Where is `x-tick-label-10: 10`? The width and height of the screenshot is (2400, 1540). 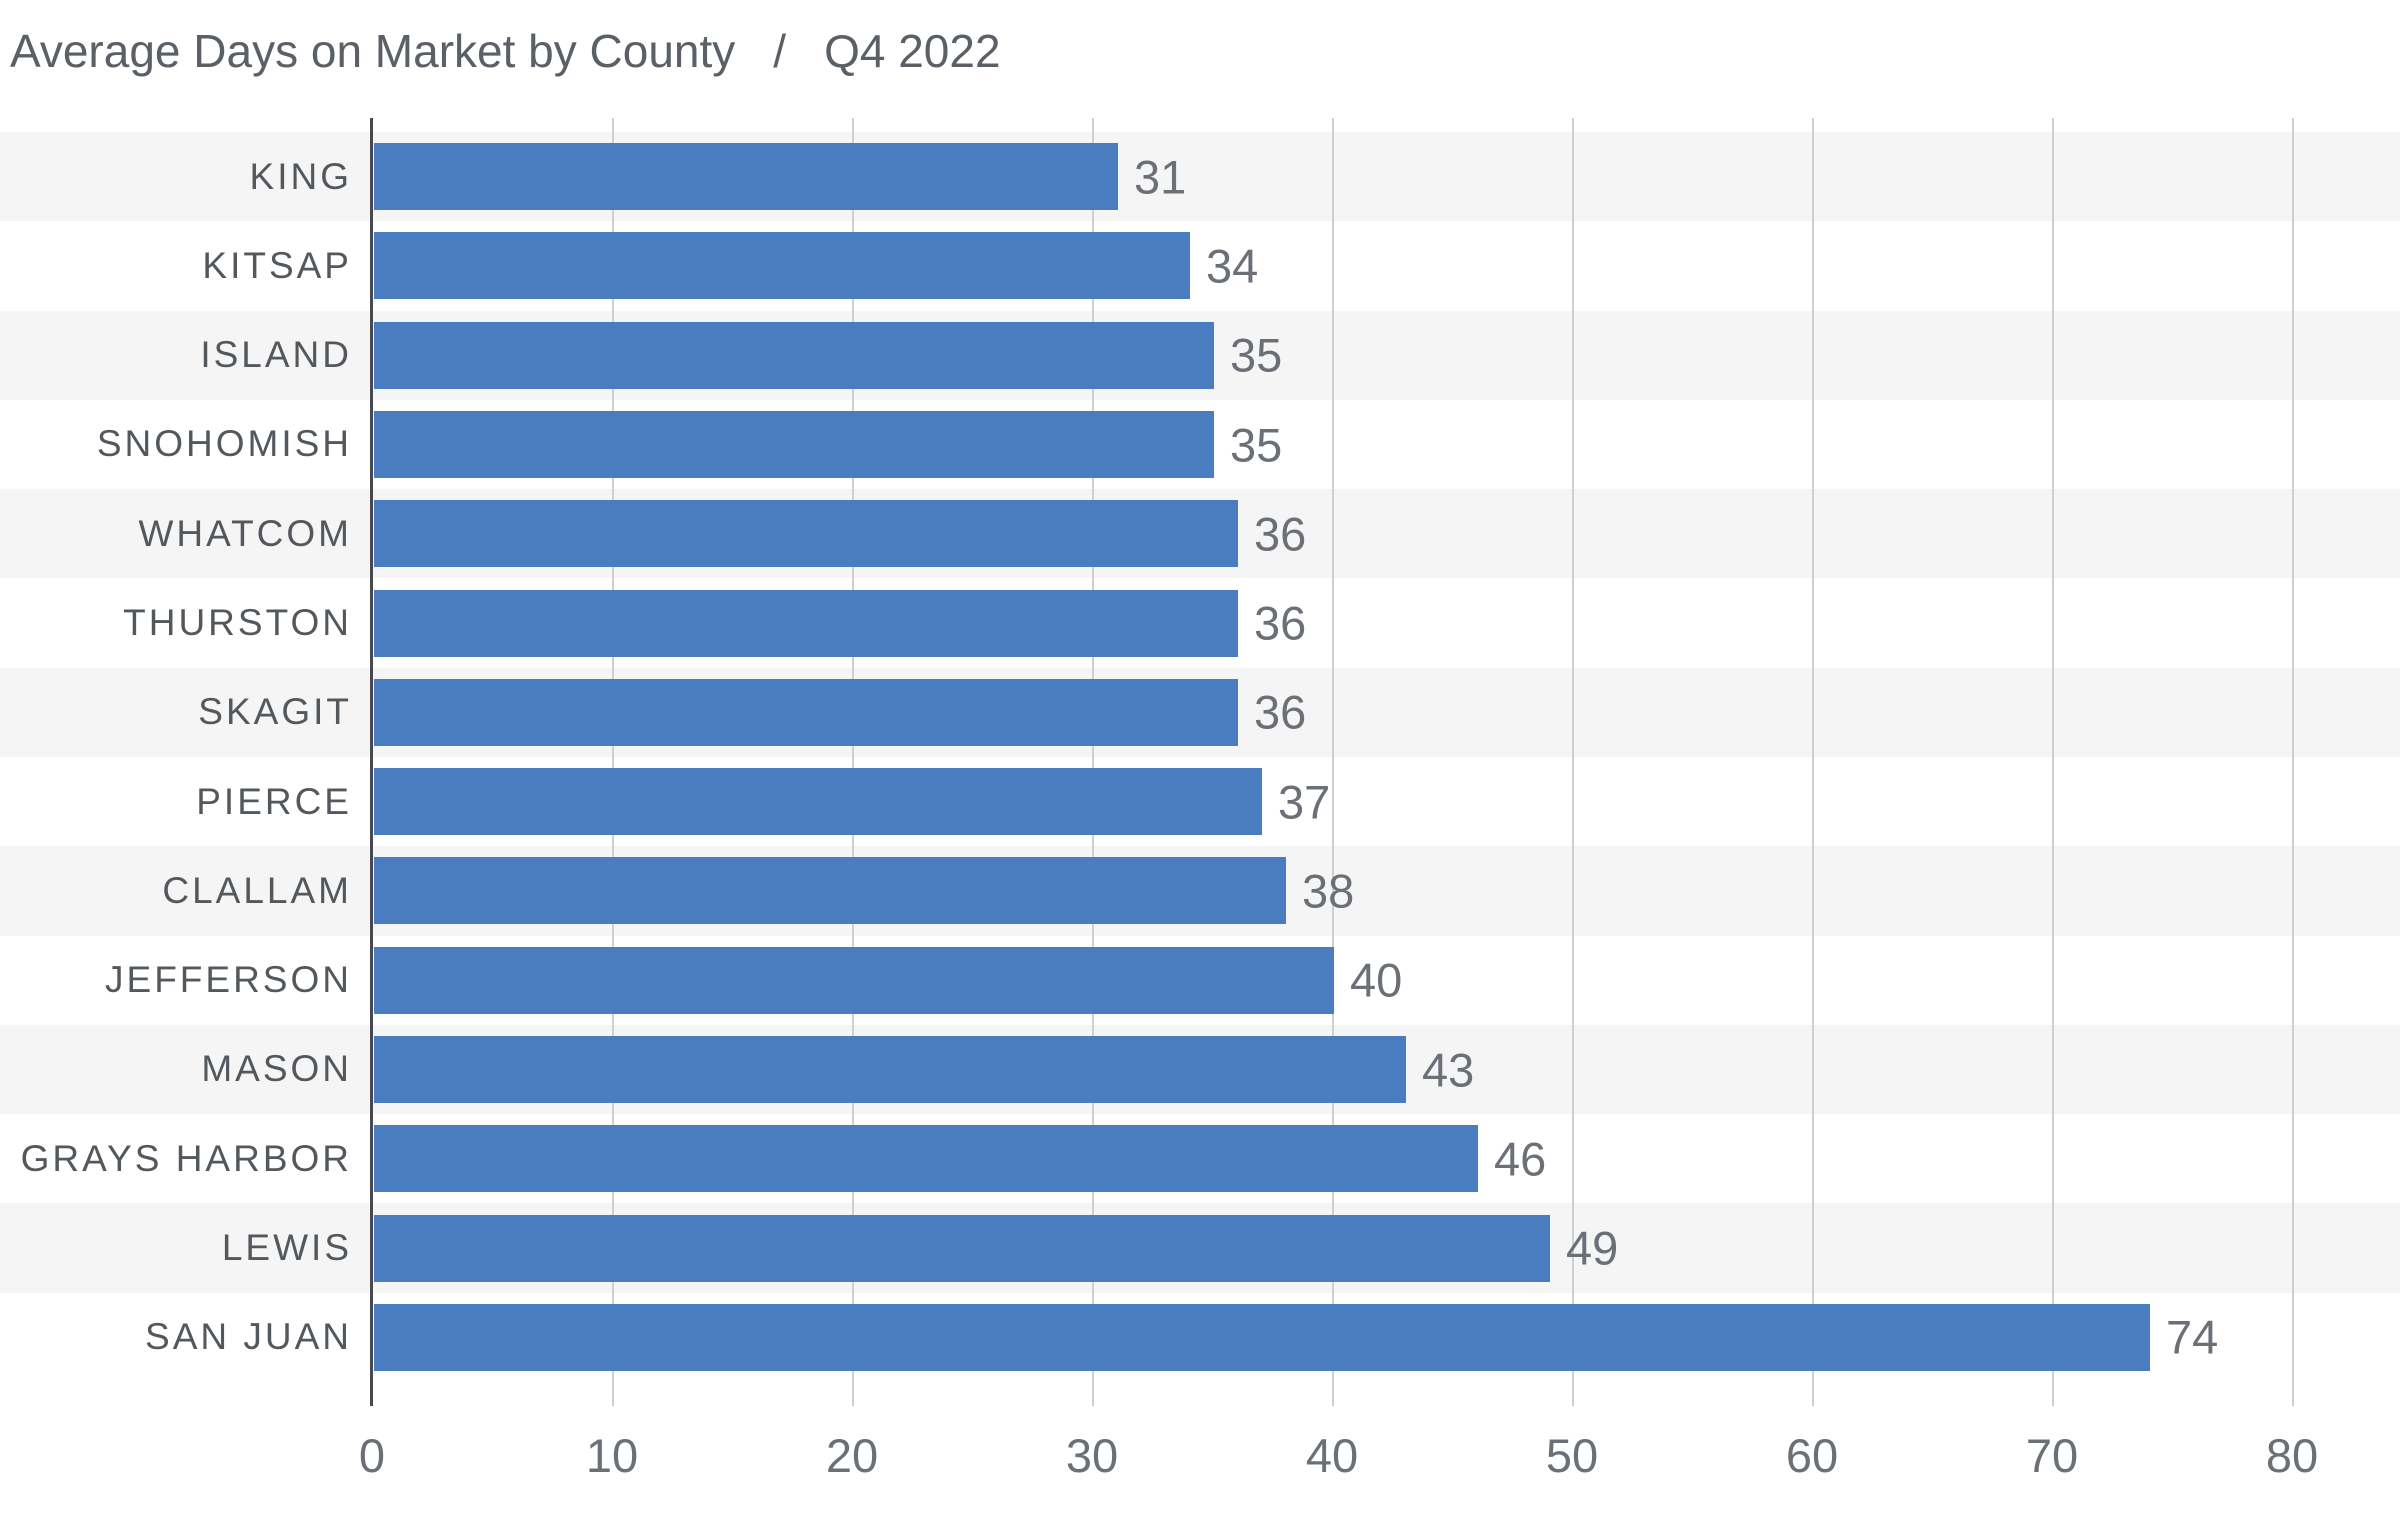
x-tick-label-10: 10 is located at coordinates (612, 1455).